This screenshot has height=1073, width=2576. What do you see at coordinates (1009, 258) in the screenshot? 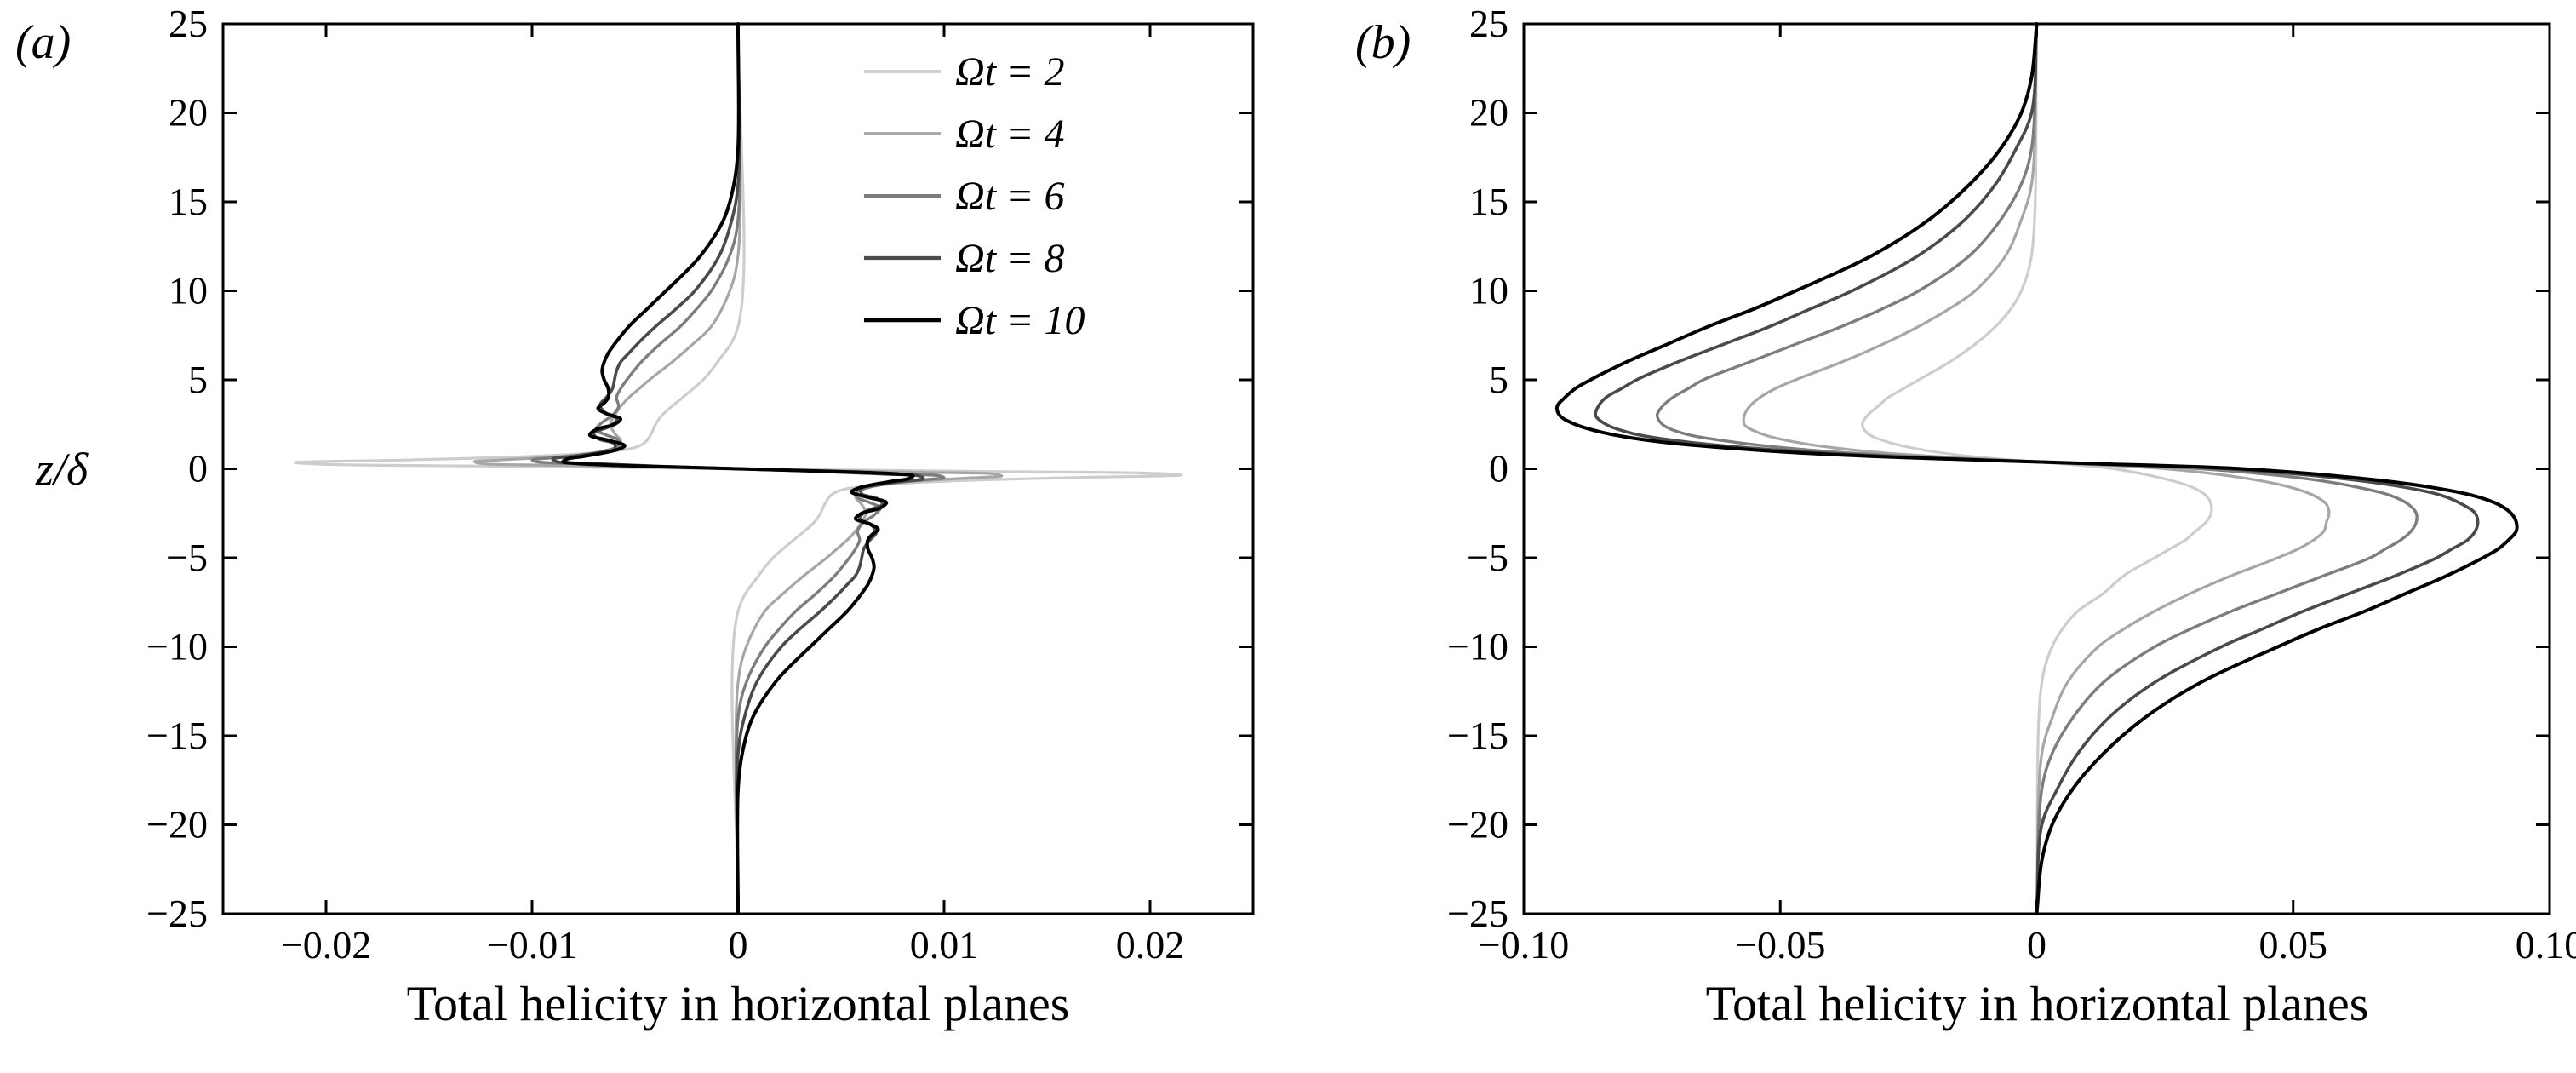
I see `legend-label-omega-t-8: Ωt = 8` at bounding box center [1009, 258].